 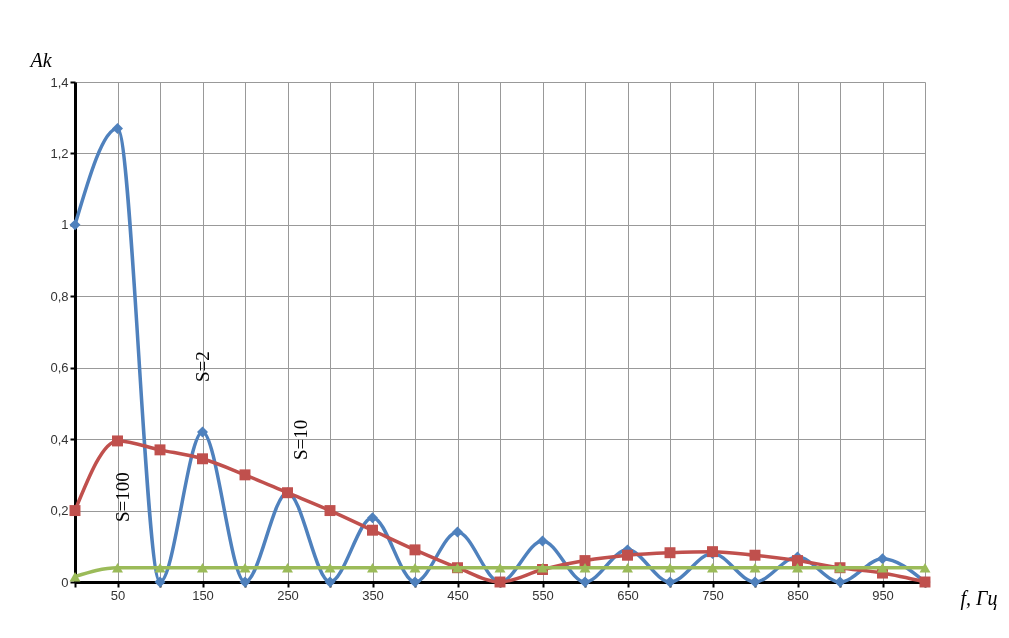 I want to click on y-tick-label: 1,4, so click(x=59, y=82).